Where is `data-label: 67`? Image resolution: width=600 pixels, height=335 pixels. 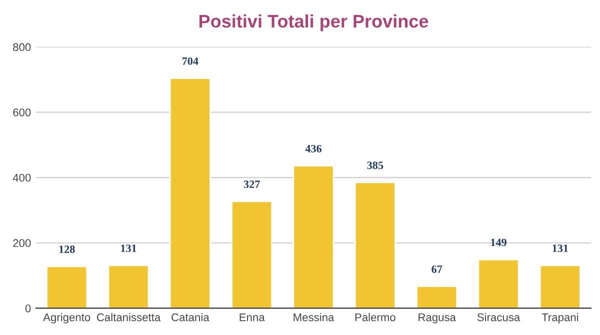
data-label: 67 is located at coordinates (437, 269).